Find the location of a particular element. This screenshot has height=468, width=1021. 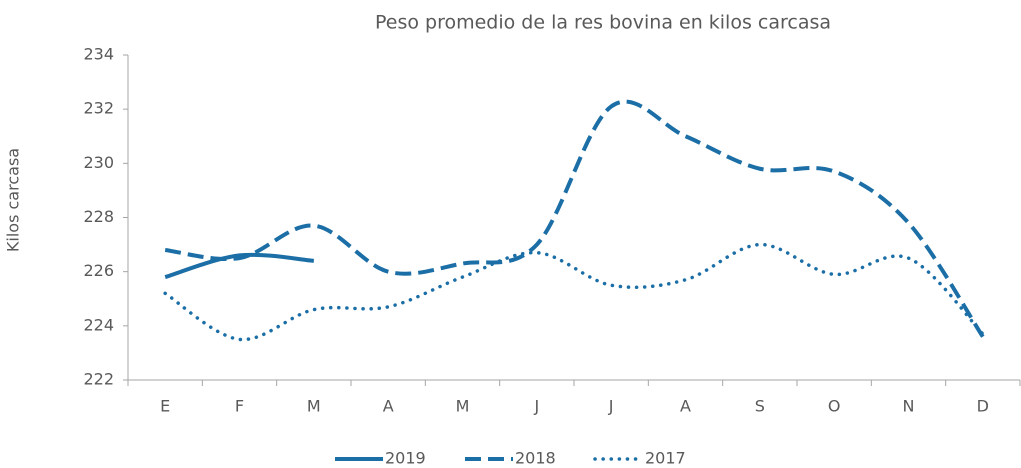

y-tick-label: 234 is located at coordinates (98, 54).